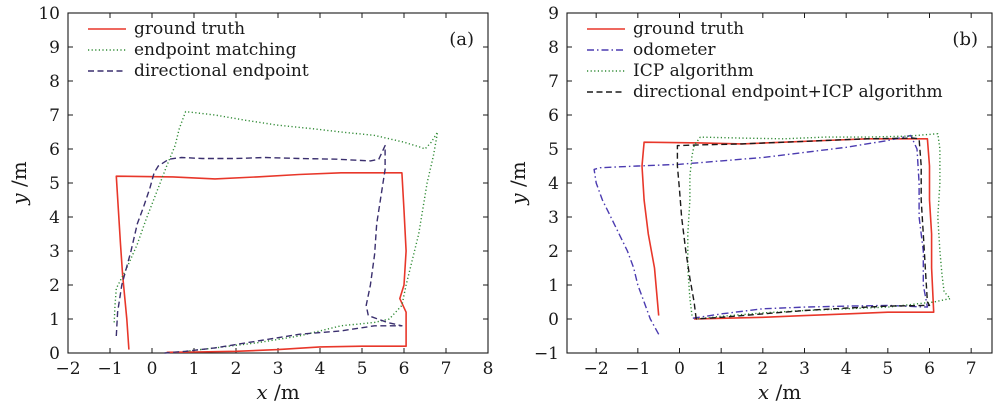 The image size is (1000, 406). Describe the element at coordinates (846, 369) in the screenshot. I see `panel-b-x-tick-label: 4` at that location.